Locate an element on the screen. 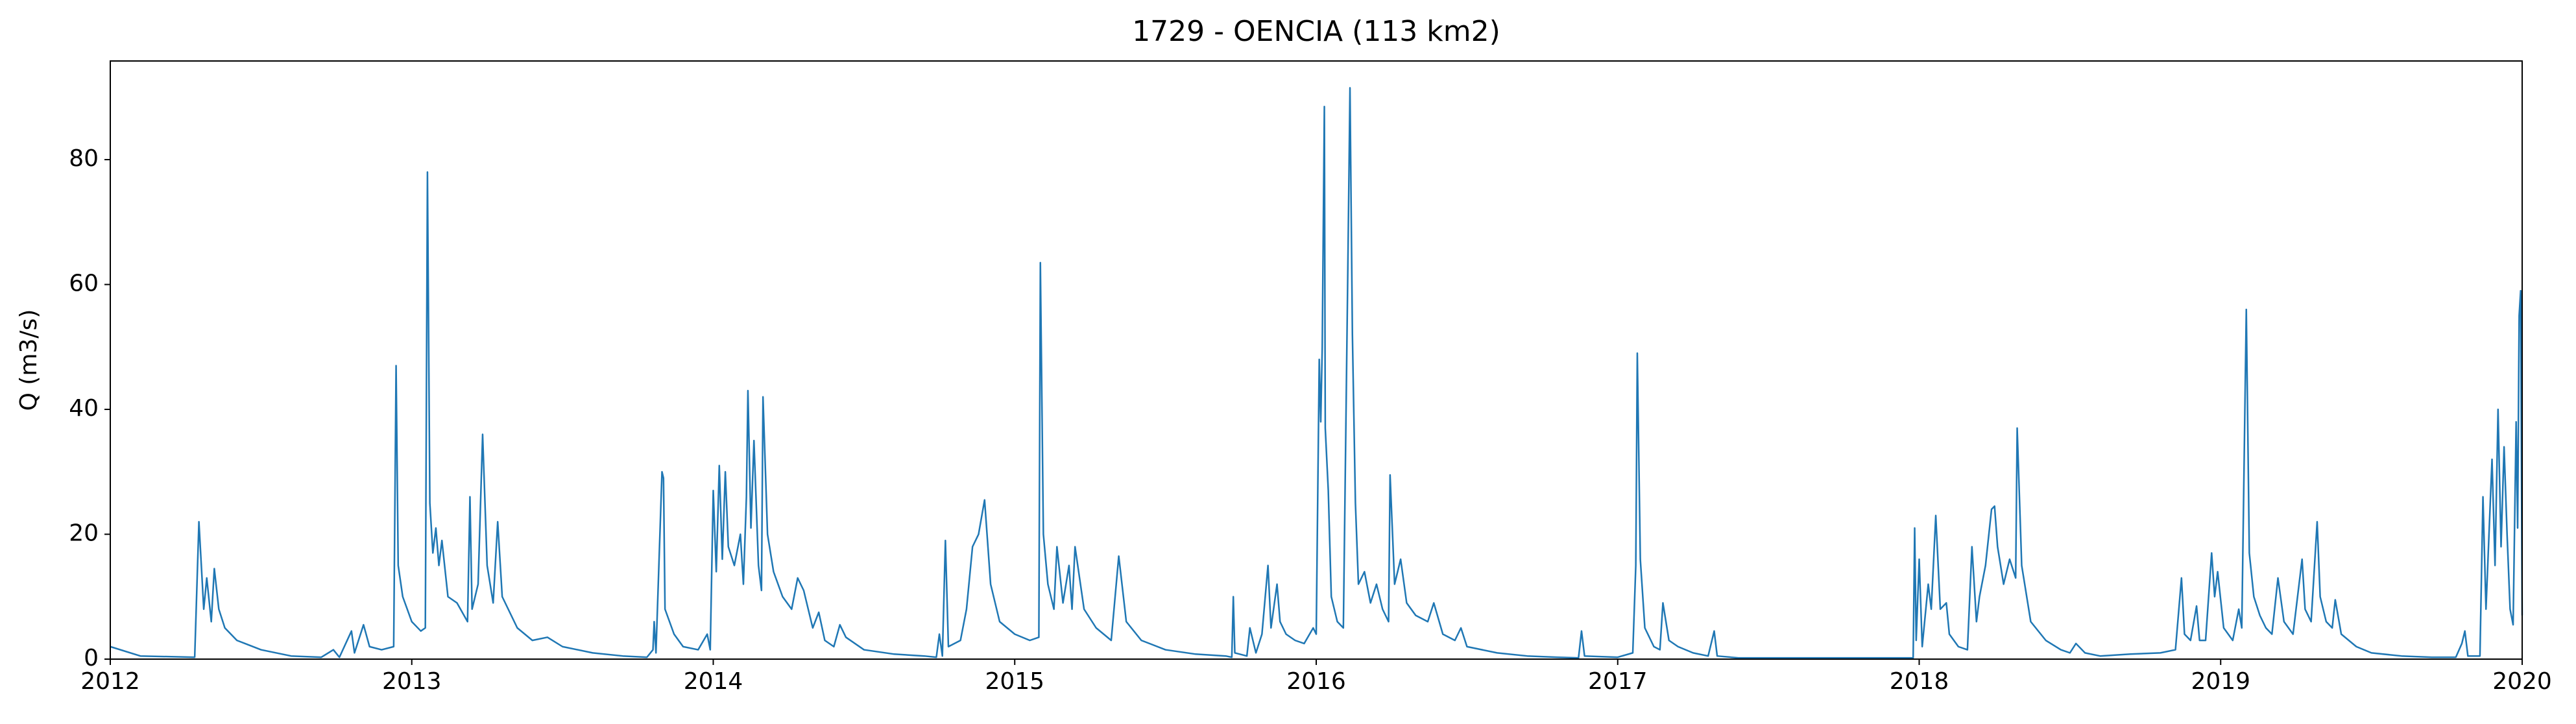  x-tick-label: 2012 is located at coordinates (110, 681).